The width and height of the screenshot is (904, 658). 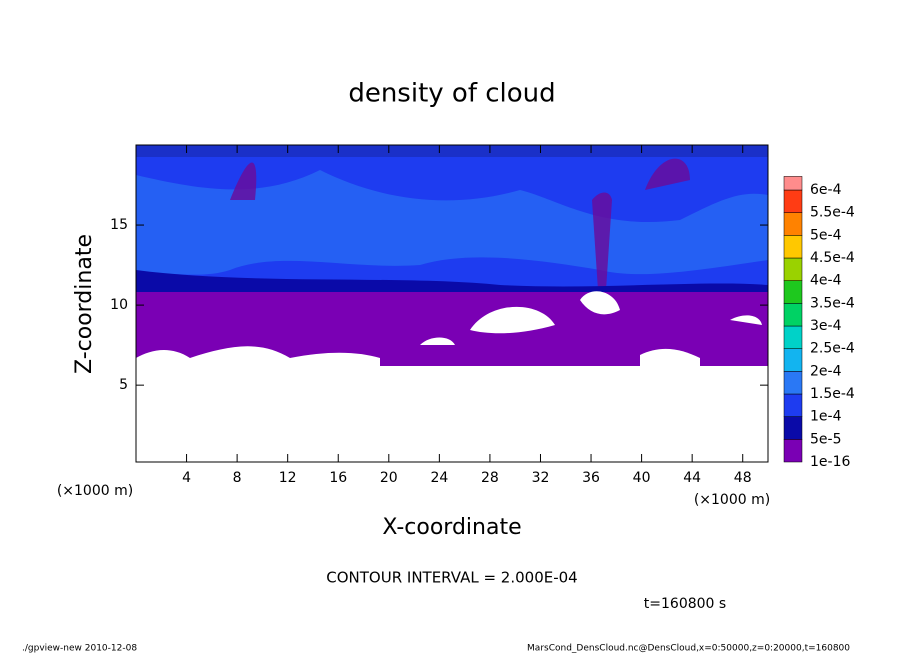 I want to click on colorbar-label: 6e-4, so click(x=826, y=190).